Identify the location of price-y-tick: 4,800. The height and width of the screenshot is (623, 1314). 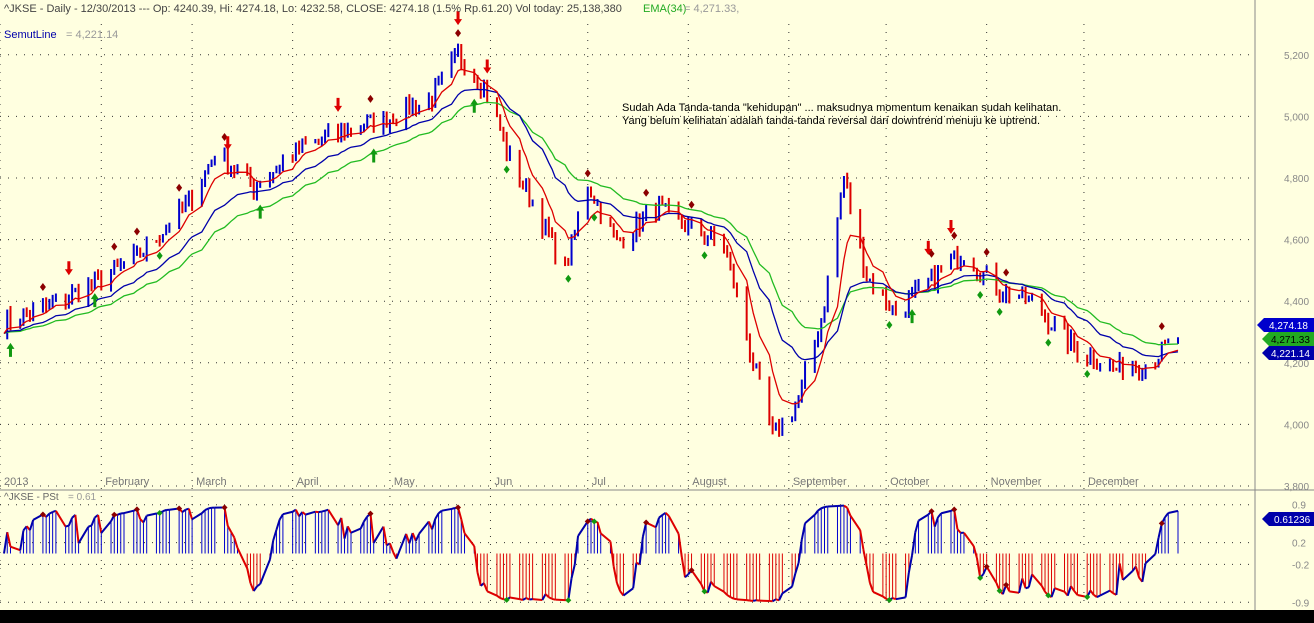
(1296, 179).